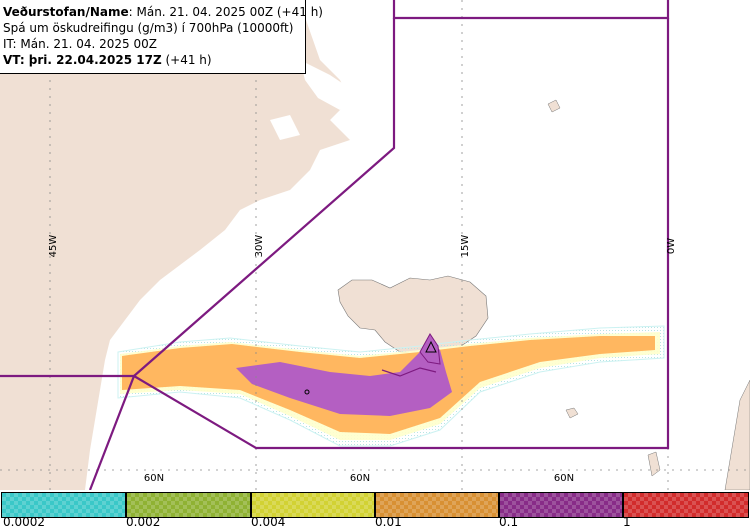 The height and width of the screenshot is (532, 750). I want to click on ash-contour-line, so click(409, 372).